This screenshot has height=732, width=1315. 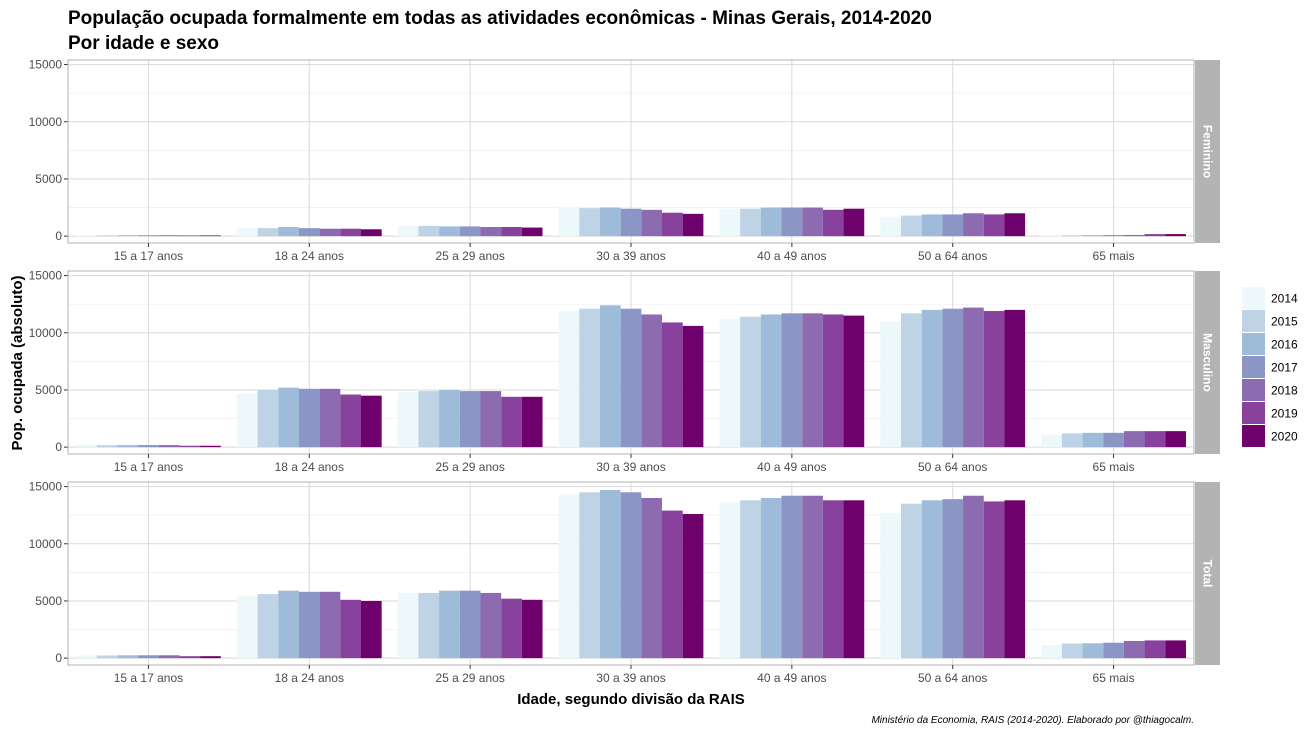 What do you see at coordinates (58, 447) in the screenshot?
I see `y-tick-label: 0` at bounding box center [58, 447].